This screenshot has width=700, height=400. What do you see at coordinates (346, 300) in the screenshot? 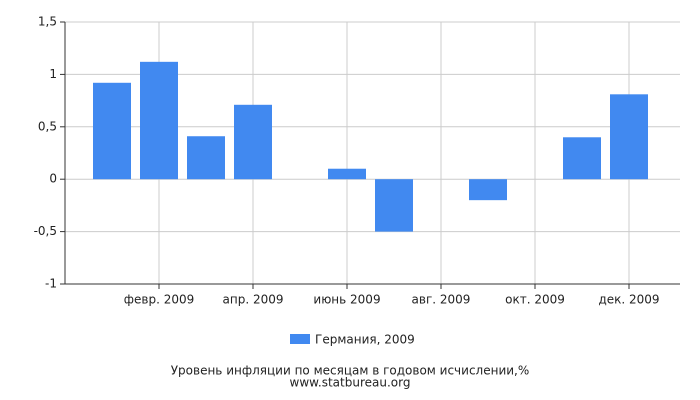
I see `x-tick-label: июнь 2009` at bounding box center [346, 300].